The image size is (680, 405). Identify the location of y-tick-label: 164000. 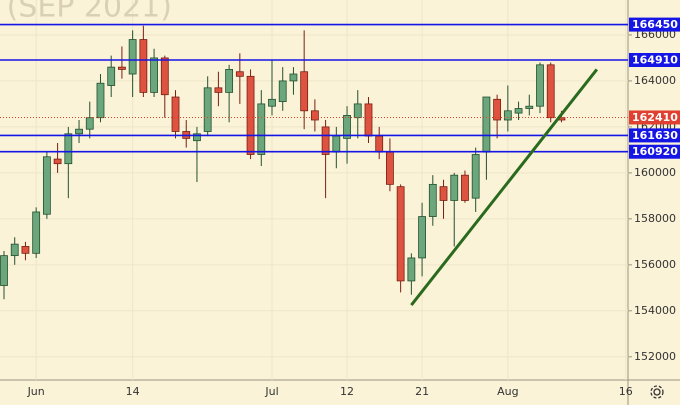
(655, 80).